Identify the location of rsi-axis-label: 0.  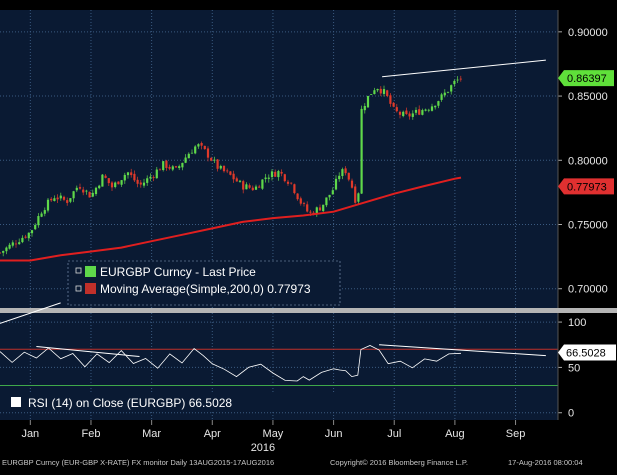
(571, 414).